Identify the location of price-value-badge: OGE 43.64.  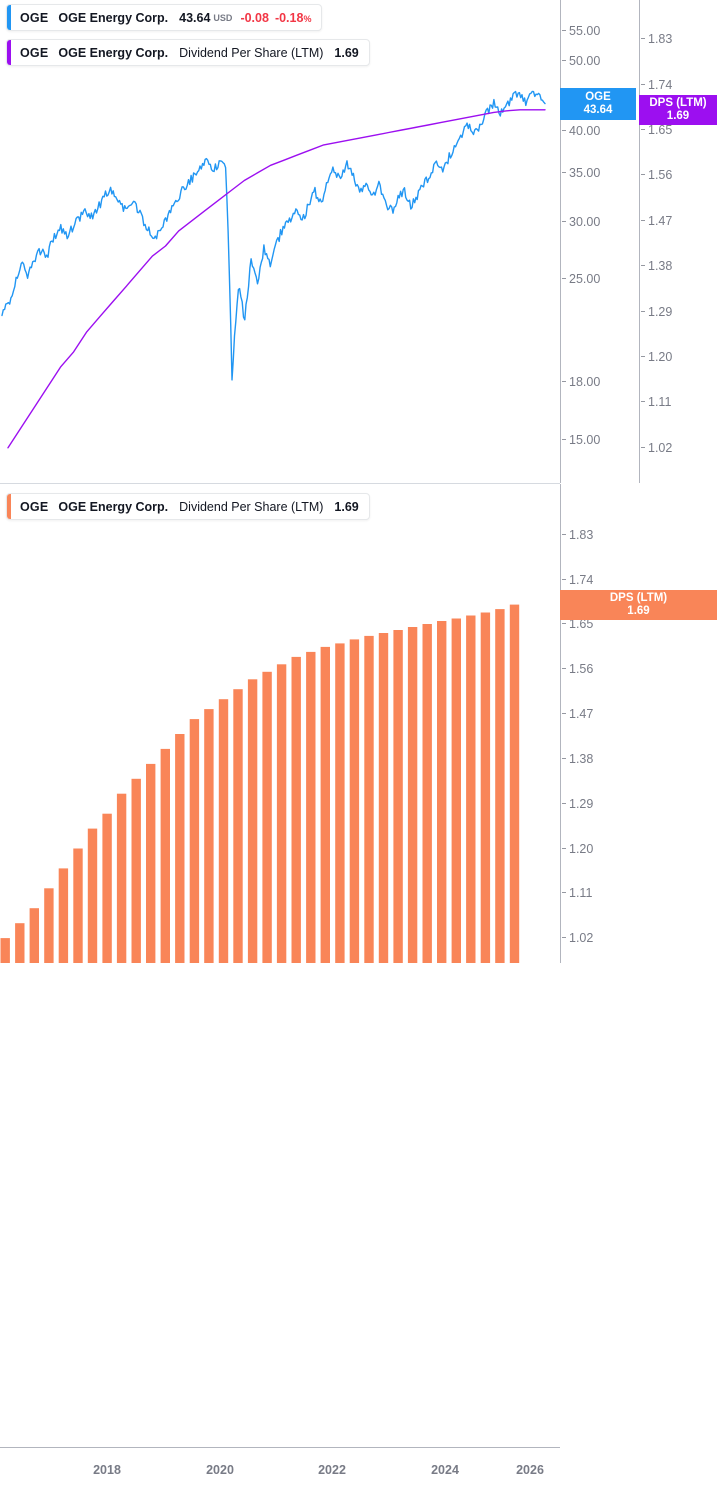
(598, 104).